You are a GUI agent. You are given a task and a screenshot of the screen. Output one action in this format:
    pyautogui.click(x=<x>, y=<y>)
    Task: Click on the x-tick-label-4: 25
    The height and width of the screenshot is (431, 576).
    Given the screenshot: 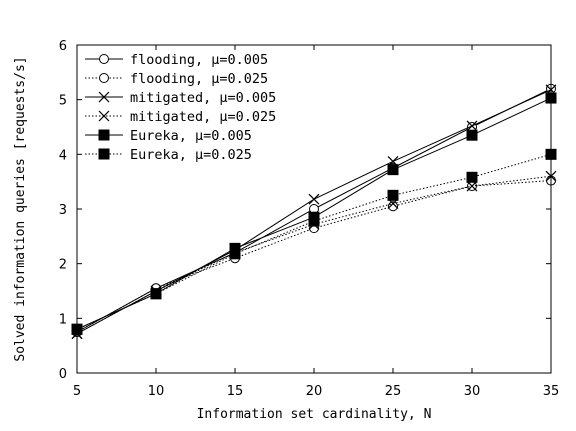 What is the action you would take?
    pyautogui.click(x=393, y=391)
    